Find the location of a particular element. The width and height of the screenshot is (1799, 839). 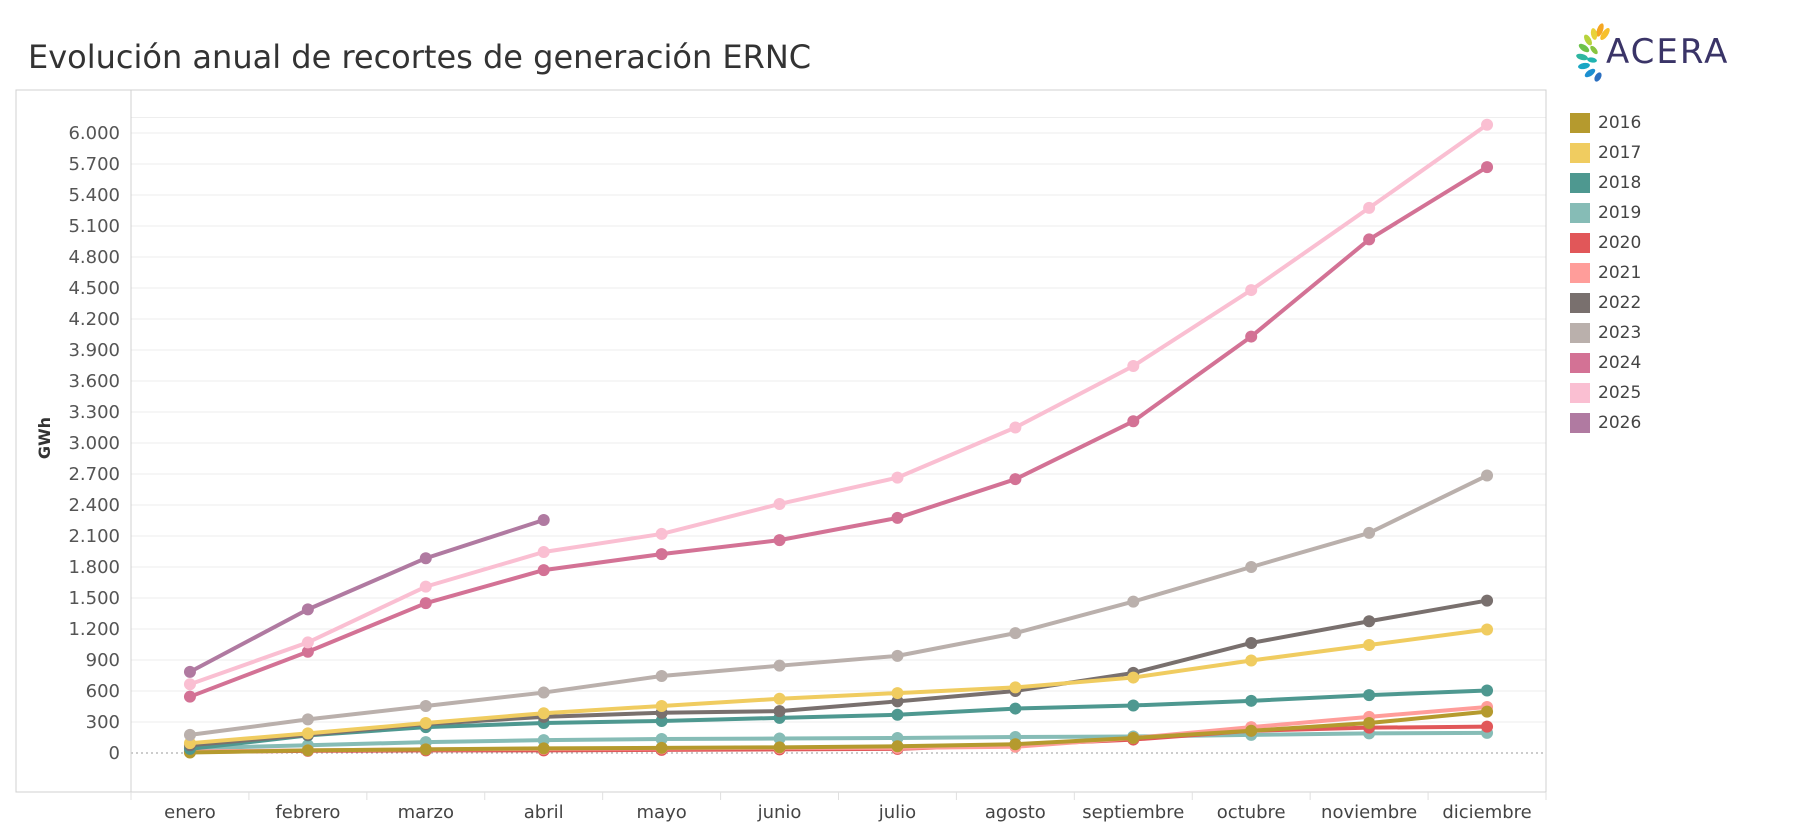

legend-label: 2025 is located at coordinates (1620, 393).